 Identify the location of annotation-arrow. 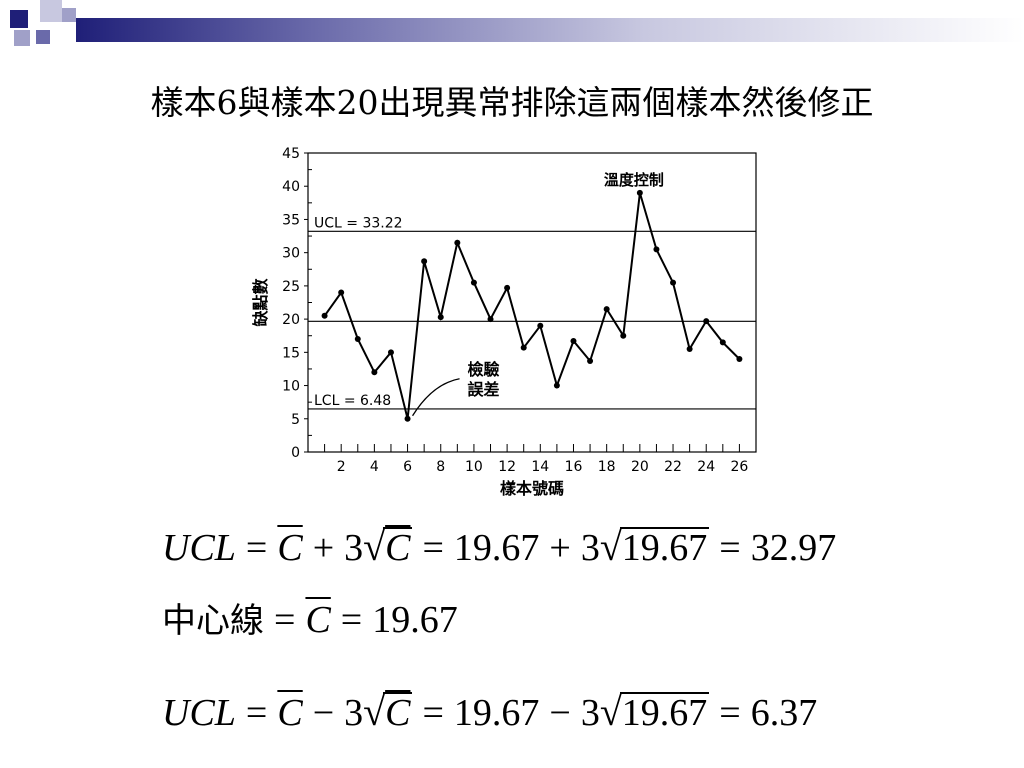
(436, 397).